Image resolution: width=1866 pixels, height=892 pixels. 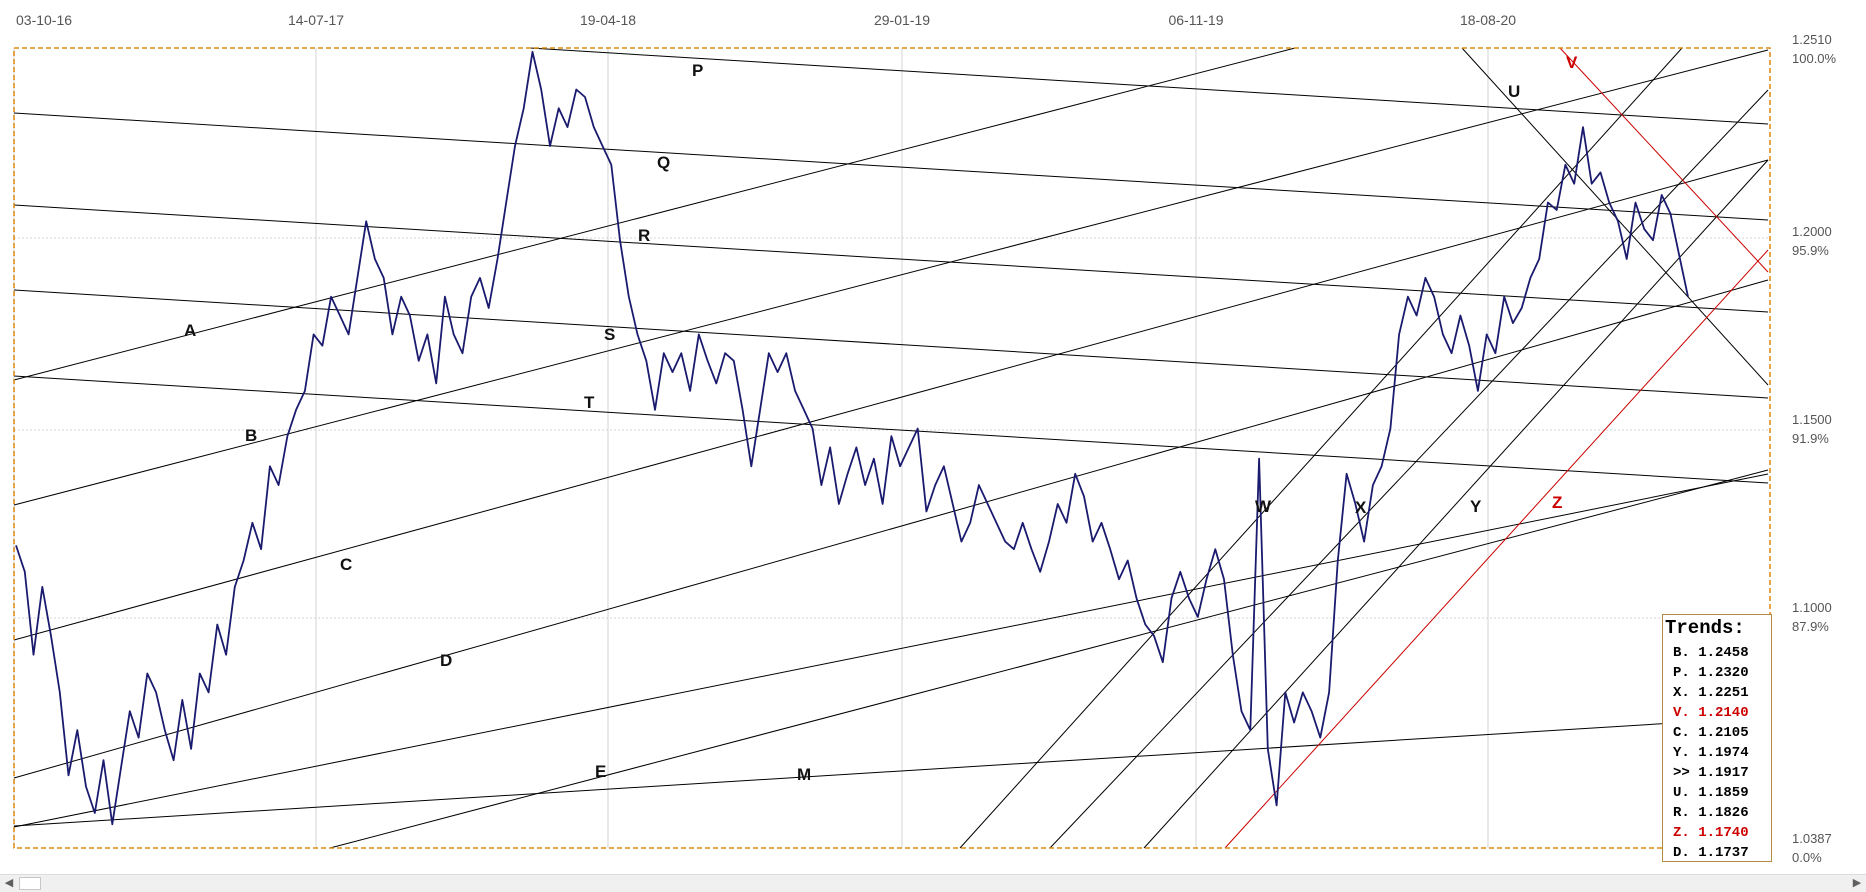 What do you see at coordinates (1476, 506) in the screenshot?
I see `trend-label-y: Y` at bounding box center [1476, 506].